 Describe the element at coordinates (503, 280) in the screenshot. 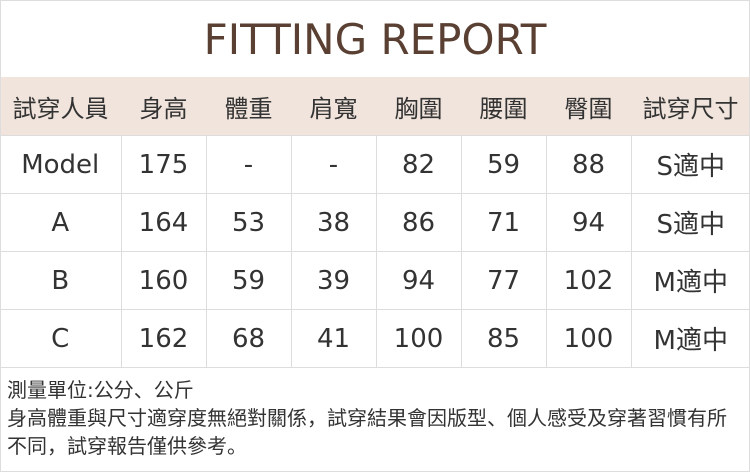

I see `table-cell: 77` at that location.